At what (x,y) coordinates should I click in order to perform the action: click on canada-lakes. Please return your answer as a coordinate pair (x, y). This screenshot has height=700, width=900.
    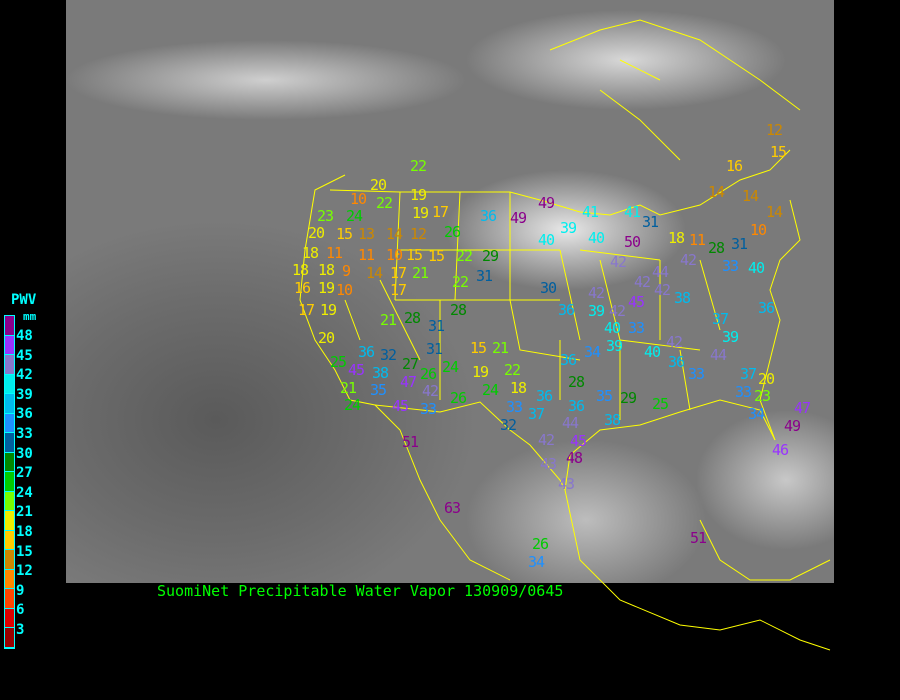
    Looking at the image, I should click on (675, 90).